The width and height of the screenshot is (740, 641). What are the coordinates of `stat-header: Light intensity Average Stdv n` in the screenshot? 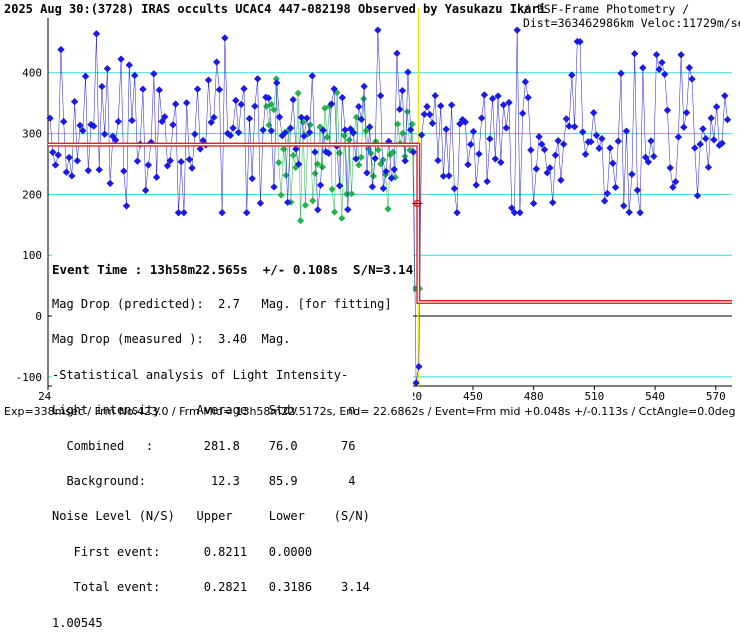 It's located at (204, 410).